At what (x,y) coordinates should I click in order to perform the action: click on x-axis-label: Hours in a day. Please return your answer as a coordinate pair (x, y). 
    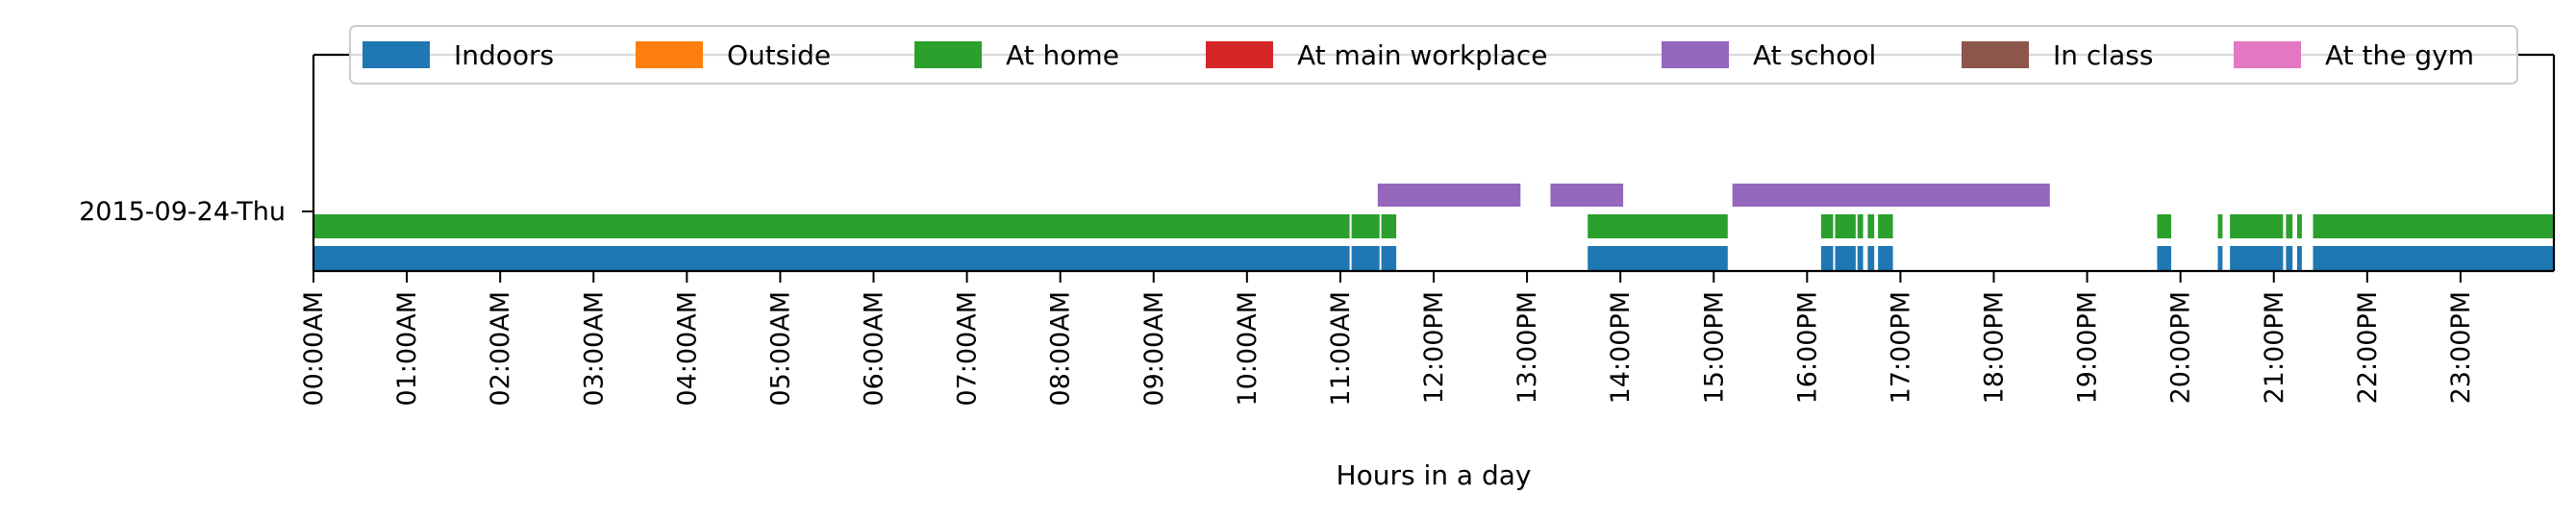
    Looking at the image, I should click on (1434, 475).